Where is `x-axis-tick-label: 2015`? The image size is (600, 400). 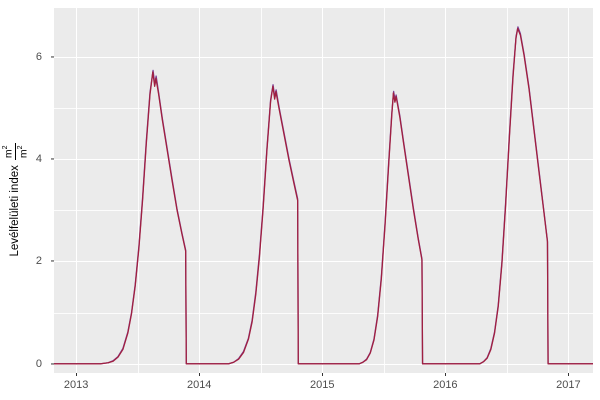 x-axis-tick-label: 2015 is located at coordinates (322, 385).